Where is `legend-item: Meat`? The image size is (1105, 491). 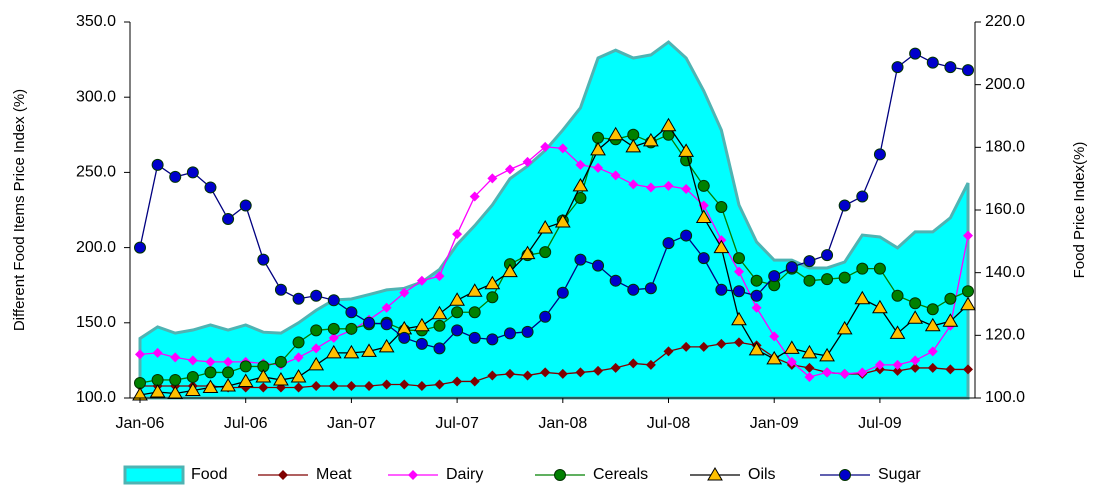
legend-item: Meat is located at coordinates (305, 474).